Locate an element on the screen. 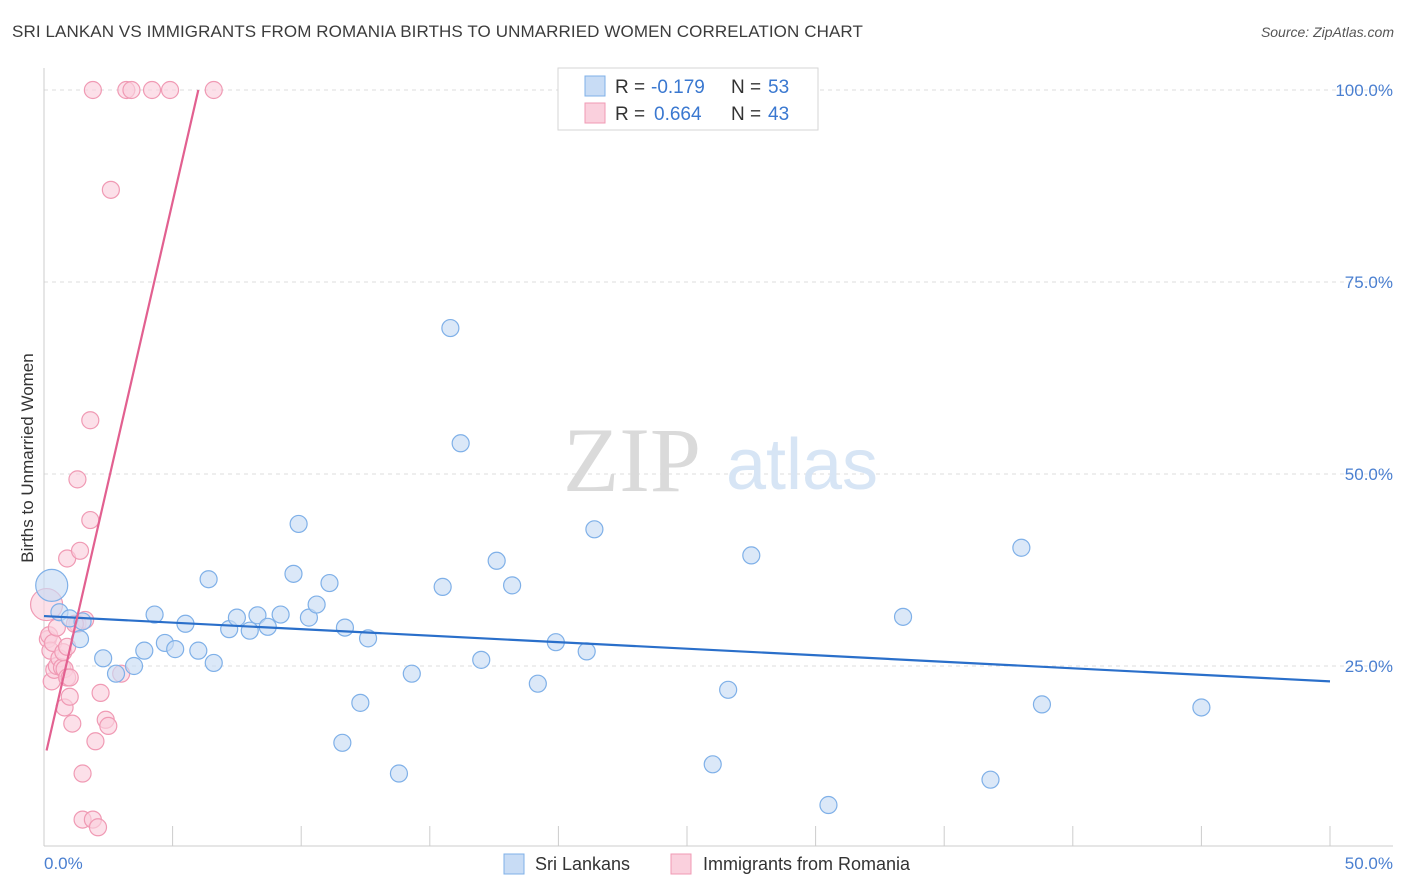 The width and height of the screenshot is (1406, 892). y-tick-label: 100.0% is located at coordinates (1364, 90).